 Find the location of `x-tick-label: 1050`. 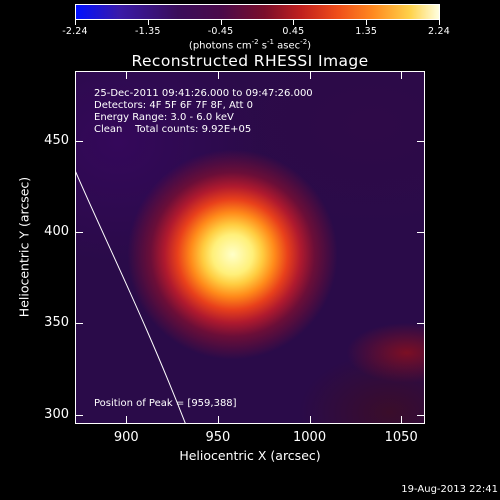

x-tick-label: 1050 is located at coordinates (401, 437).